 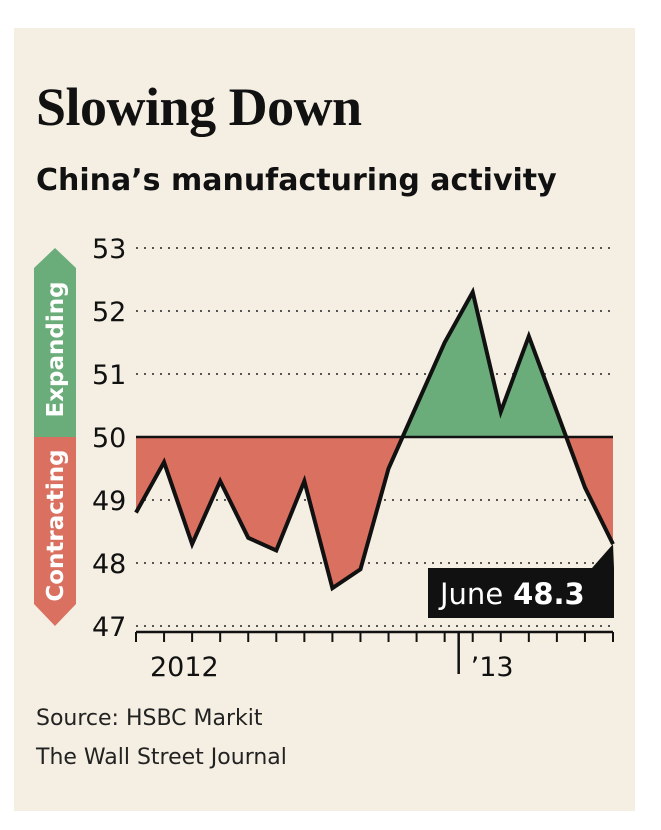 I want to click on last-value-callout: June 48.3, so click(x=521, y=581).